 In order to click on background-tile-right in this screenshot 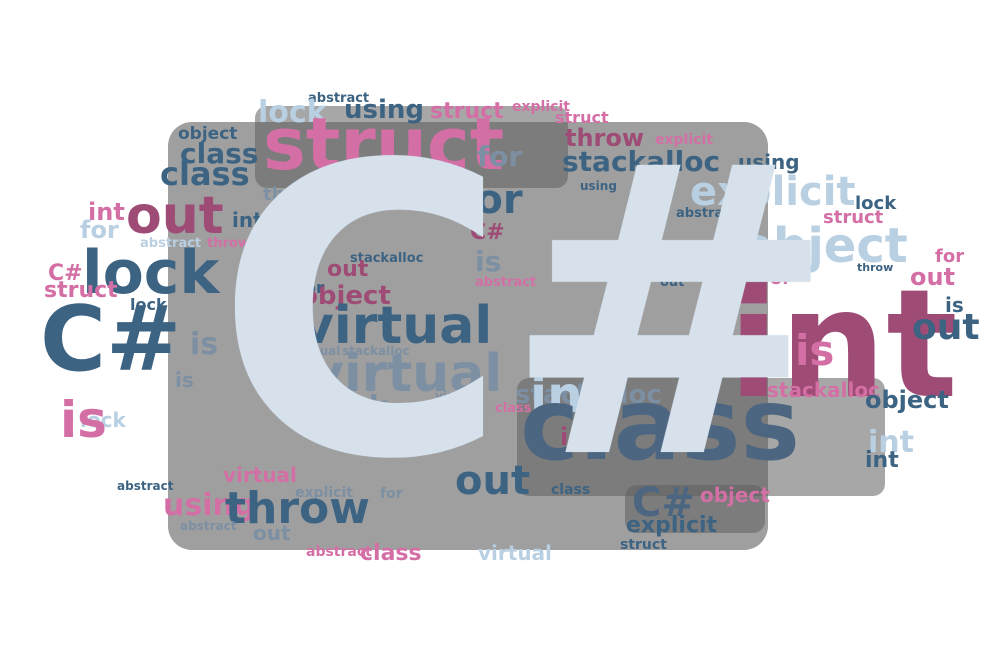, I will do `click(701, 437)`.